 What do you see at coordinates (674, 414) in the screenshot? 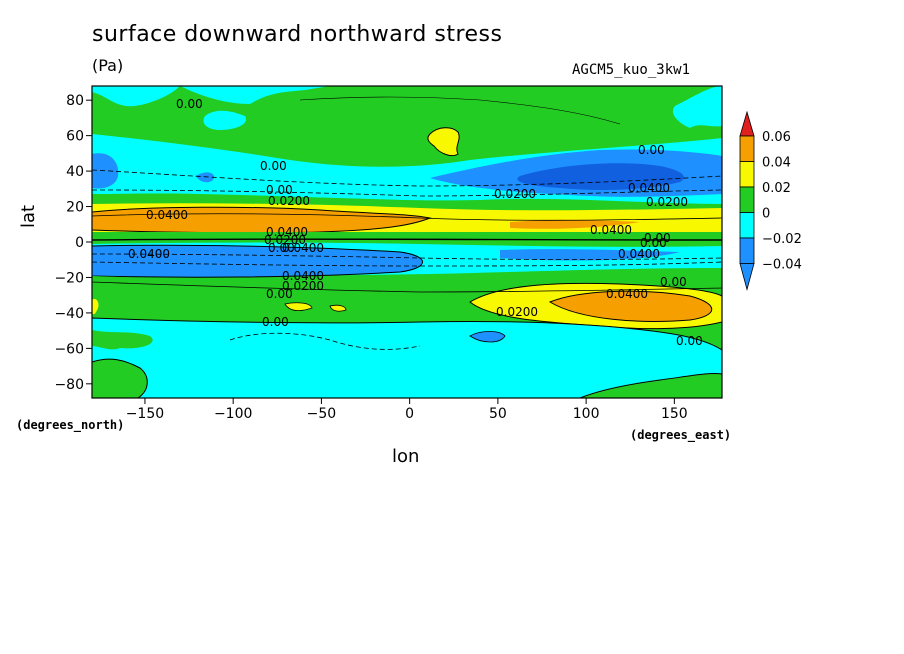
I see `x-tick-label: 150` at bounding box center [674, 414].